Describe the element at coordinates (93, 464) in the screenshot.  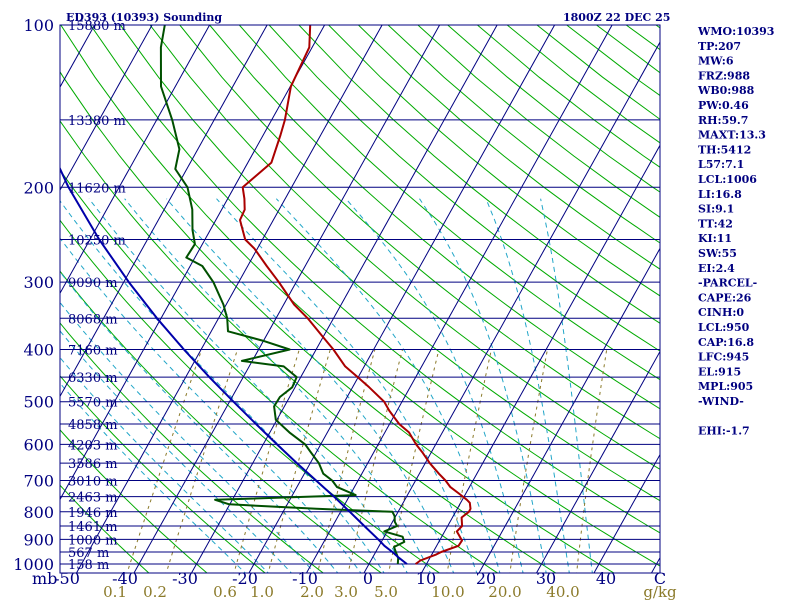
I see `height-label: 3586 m` at that location.